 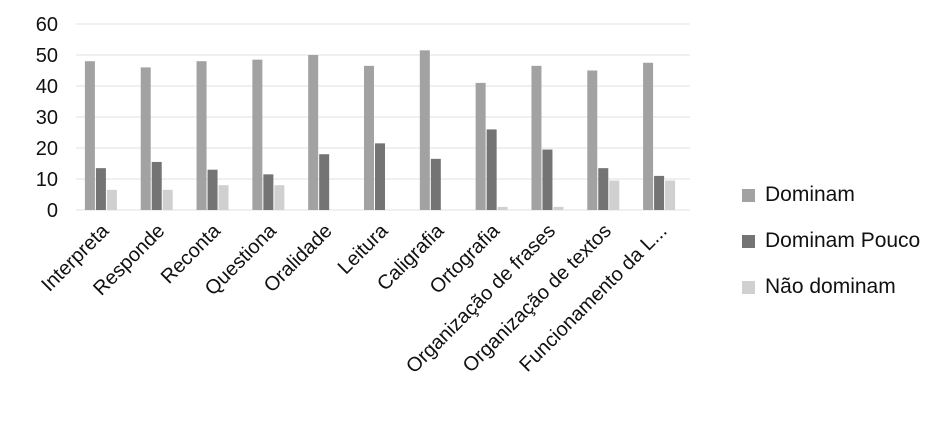 I want to click on legend-label-dominam: Dominam, so click(x=810, y=194).